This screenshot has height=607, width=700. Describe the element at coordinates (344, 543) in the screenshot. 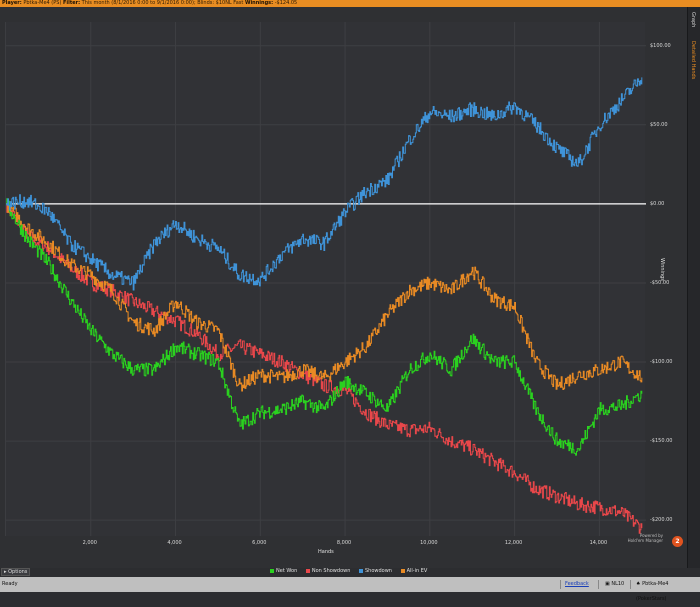

I see `x-tick-label: 8,000` at that location.